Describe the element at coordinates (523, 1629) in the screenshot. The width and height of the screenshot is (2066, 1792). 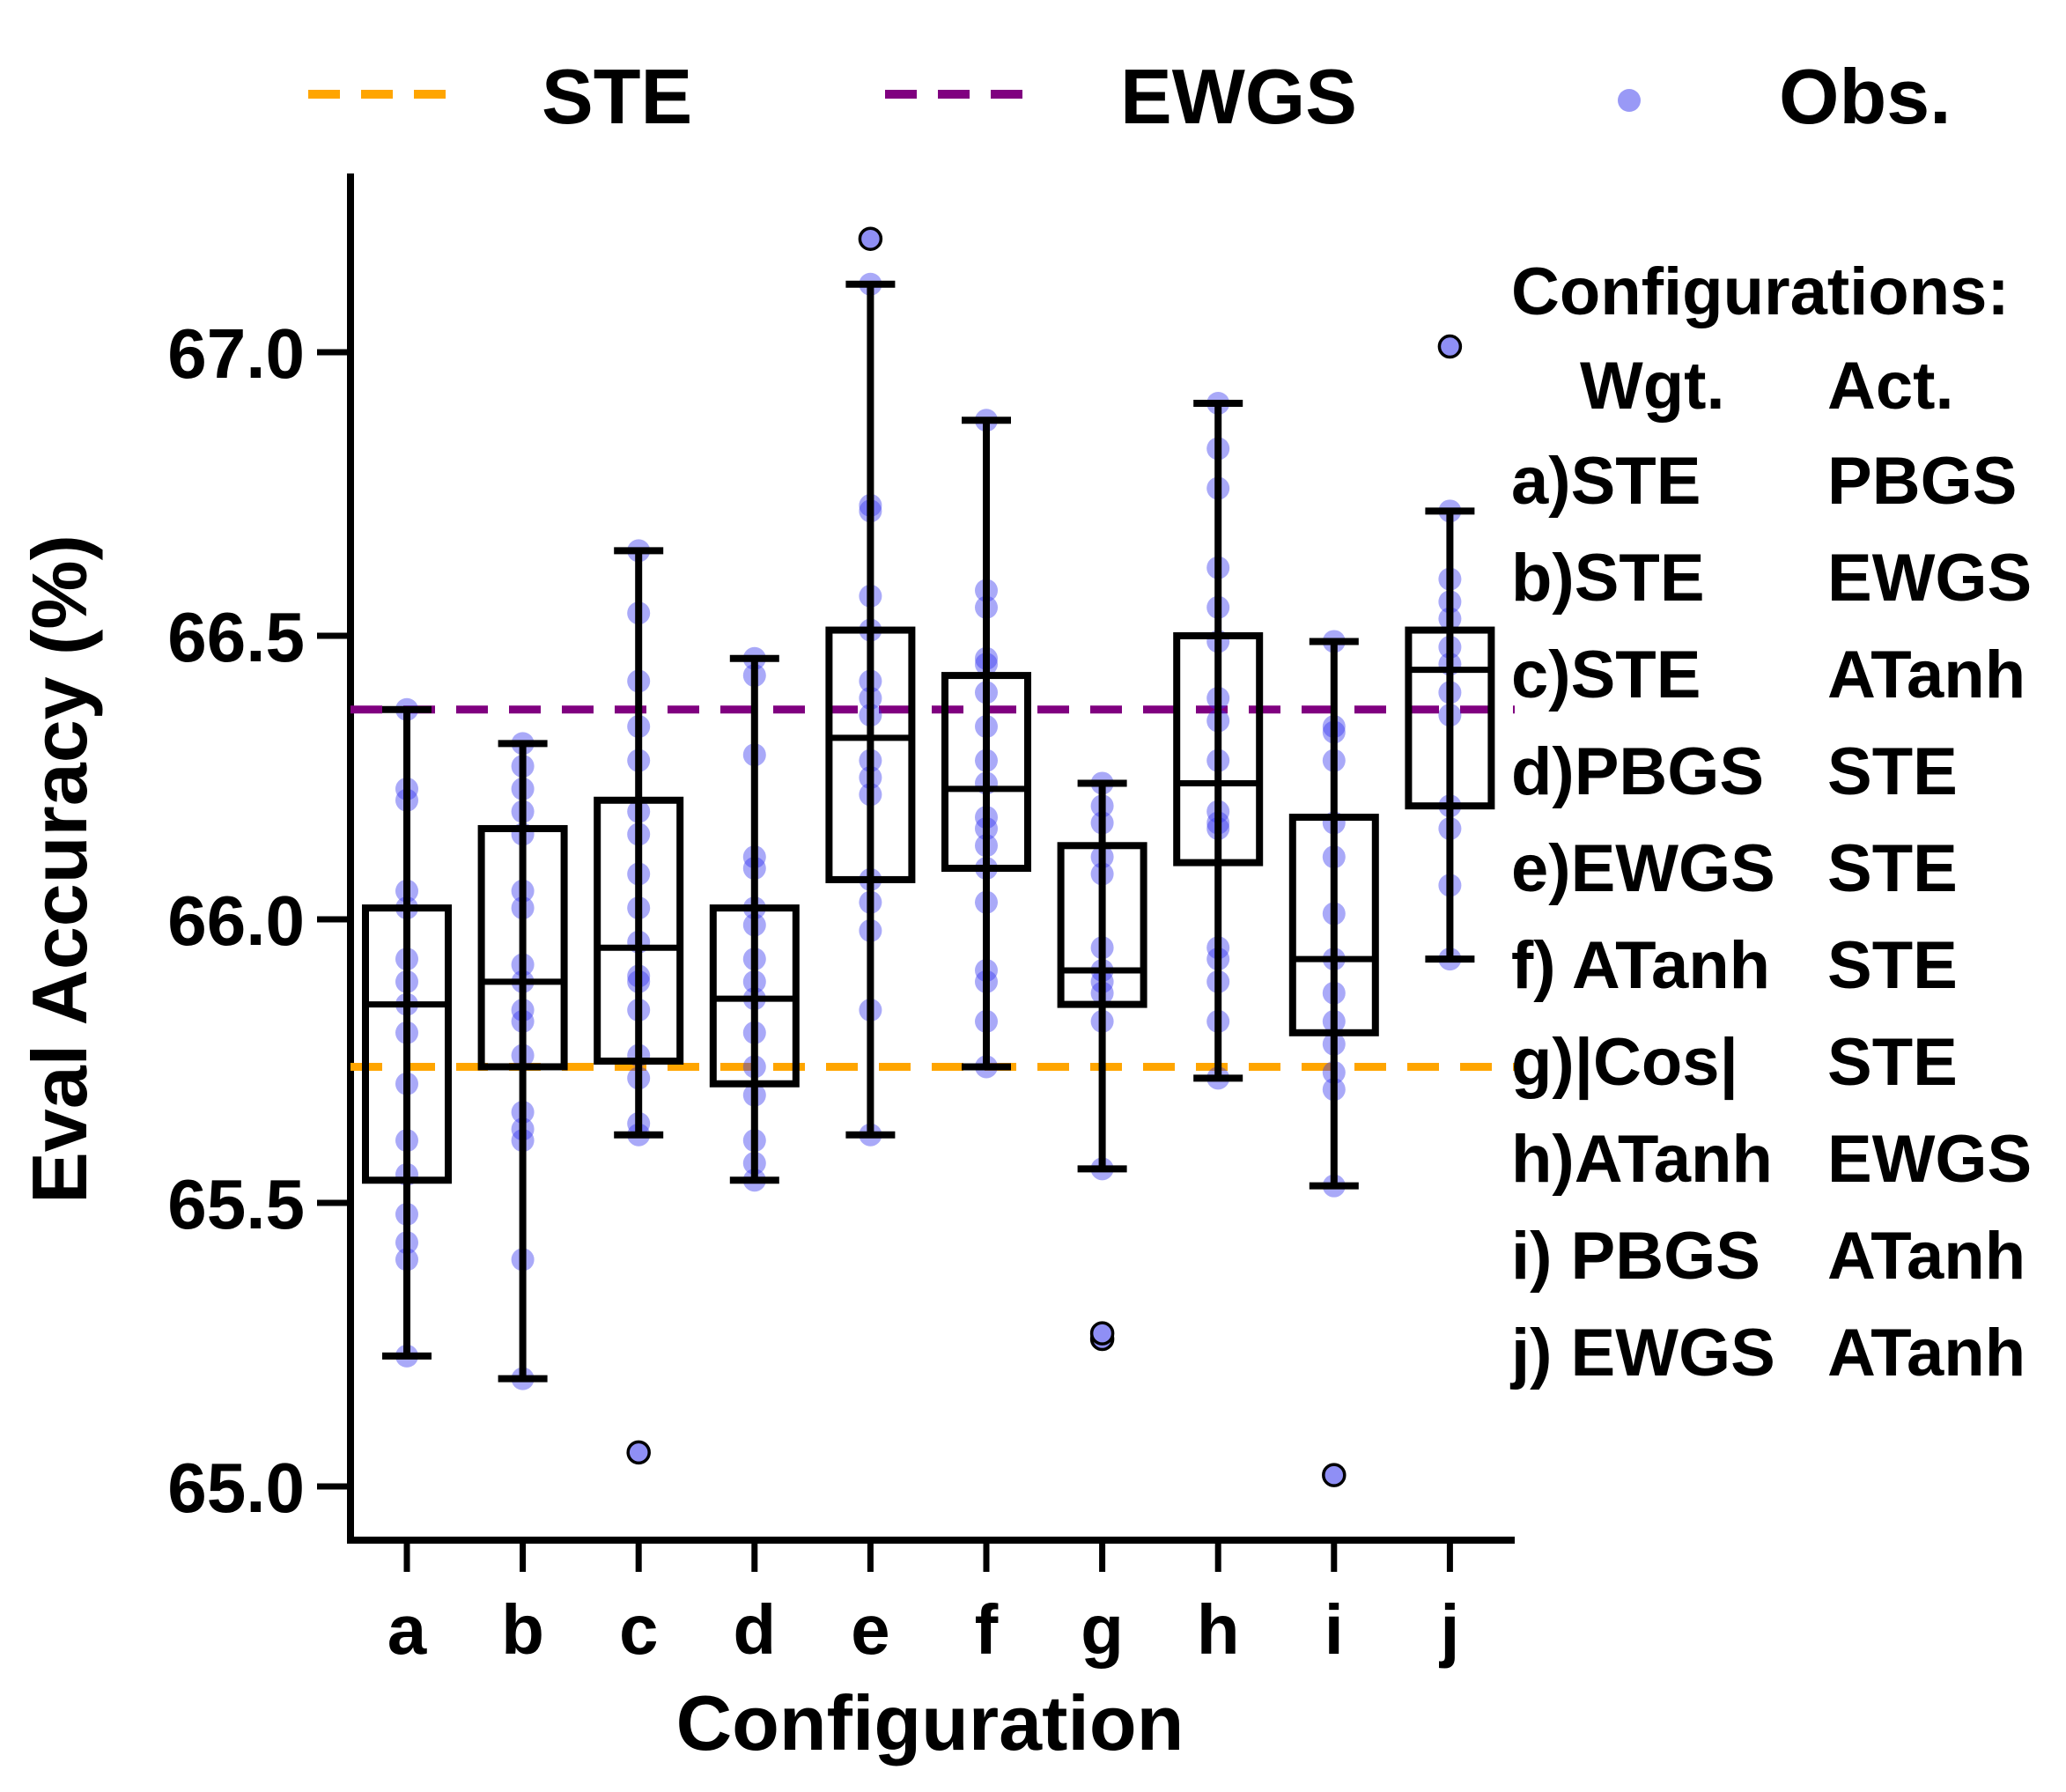
I see `x-tick-label: b` at that location.